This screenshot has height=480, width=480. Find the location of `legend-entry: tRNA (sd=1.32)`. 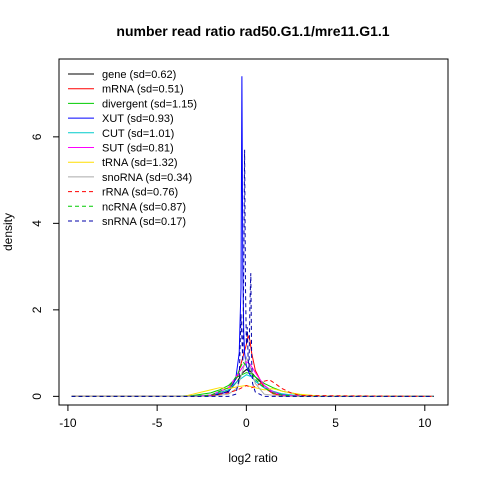

legend-entry: tRNA (sd=1.32) is located at coordinates (140, 163).